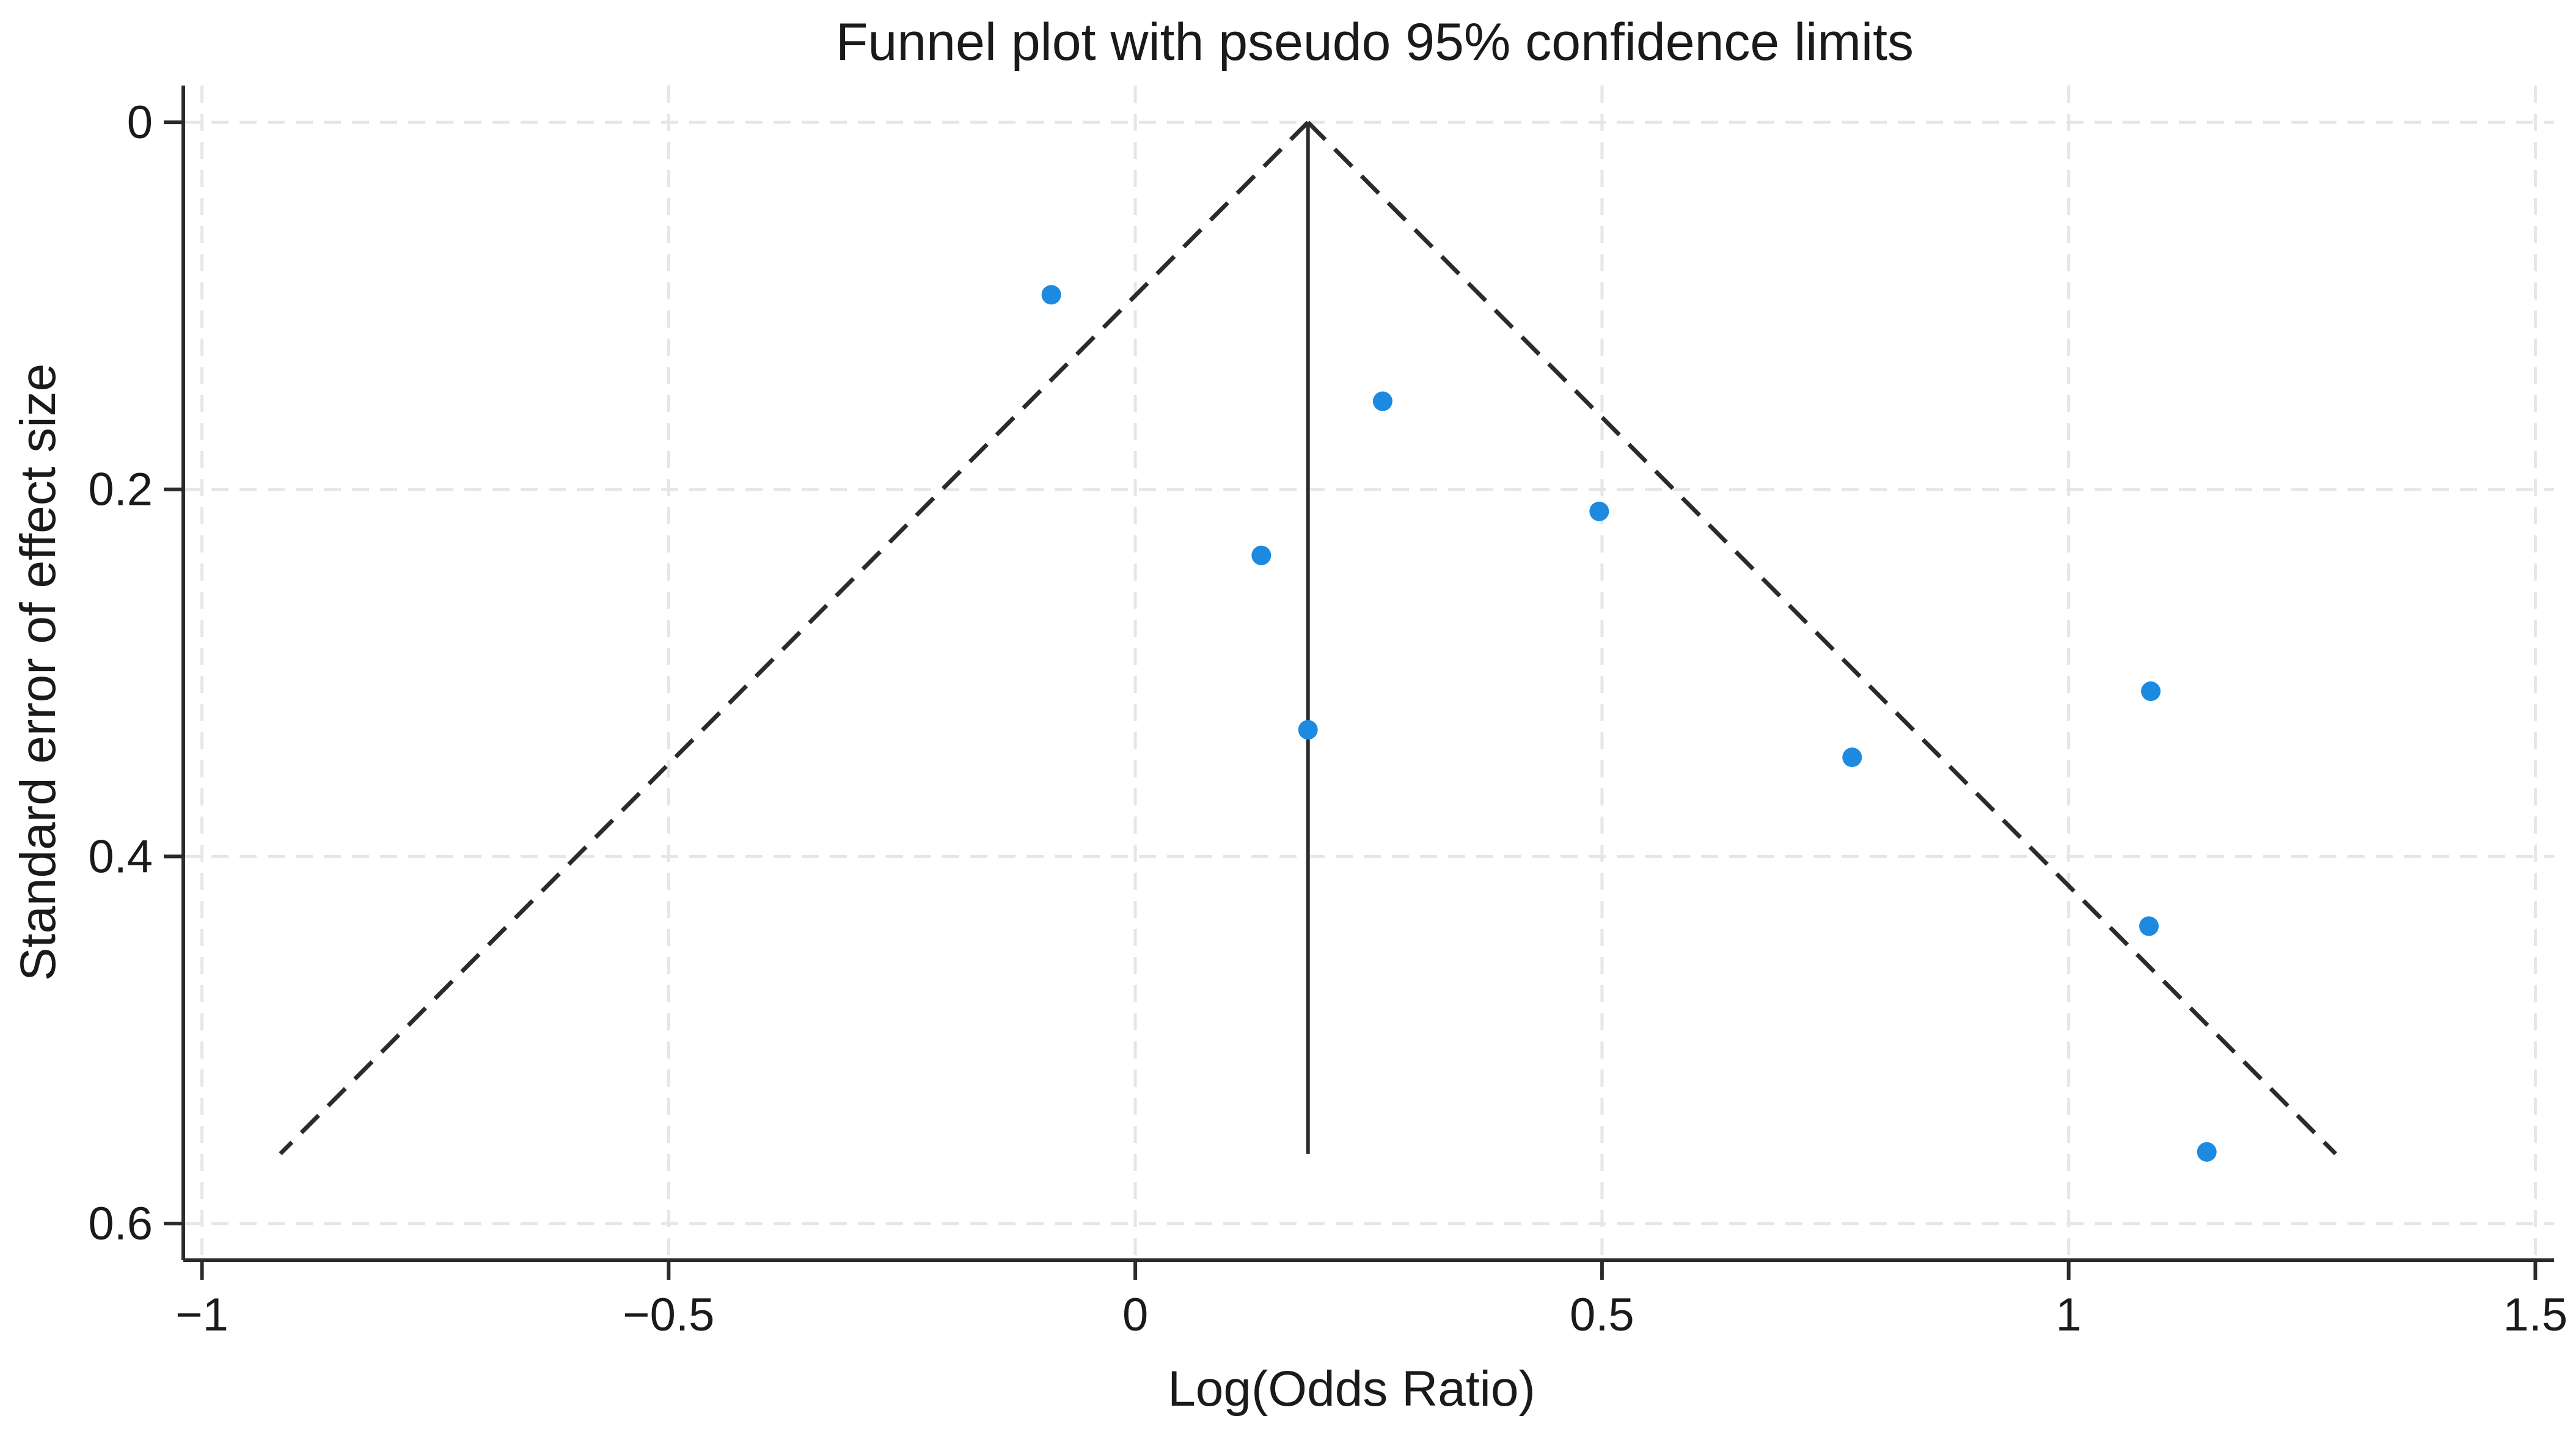 Image resolution: width=2576 pixels, height=1435 pixels. I want to click on x-axis-label: Log(Odds Ratio), so click(1351, 1389).